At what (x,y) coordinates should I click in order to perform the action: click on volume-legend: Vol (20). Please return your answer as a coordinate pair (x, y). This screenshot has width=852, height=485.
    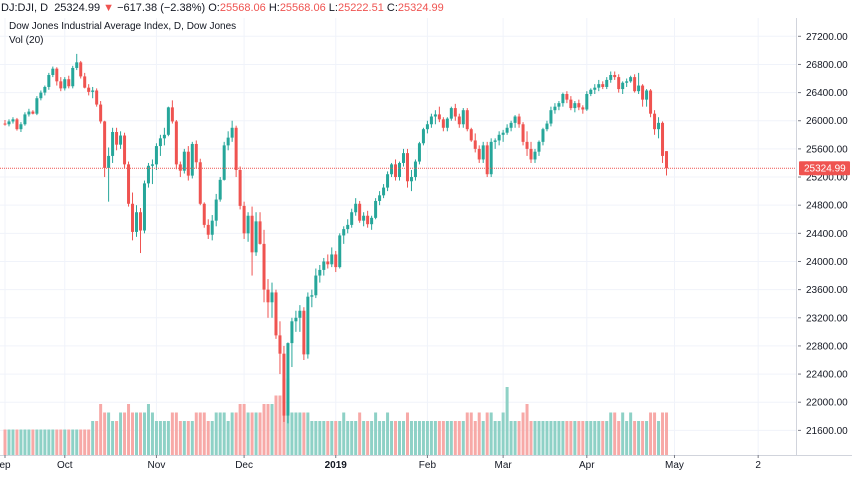
    Looking at the image, I should click on (26, 40).